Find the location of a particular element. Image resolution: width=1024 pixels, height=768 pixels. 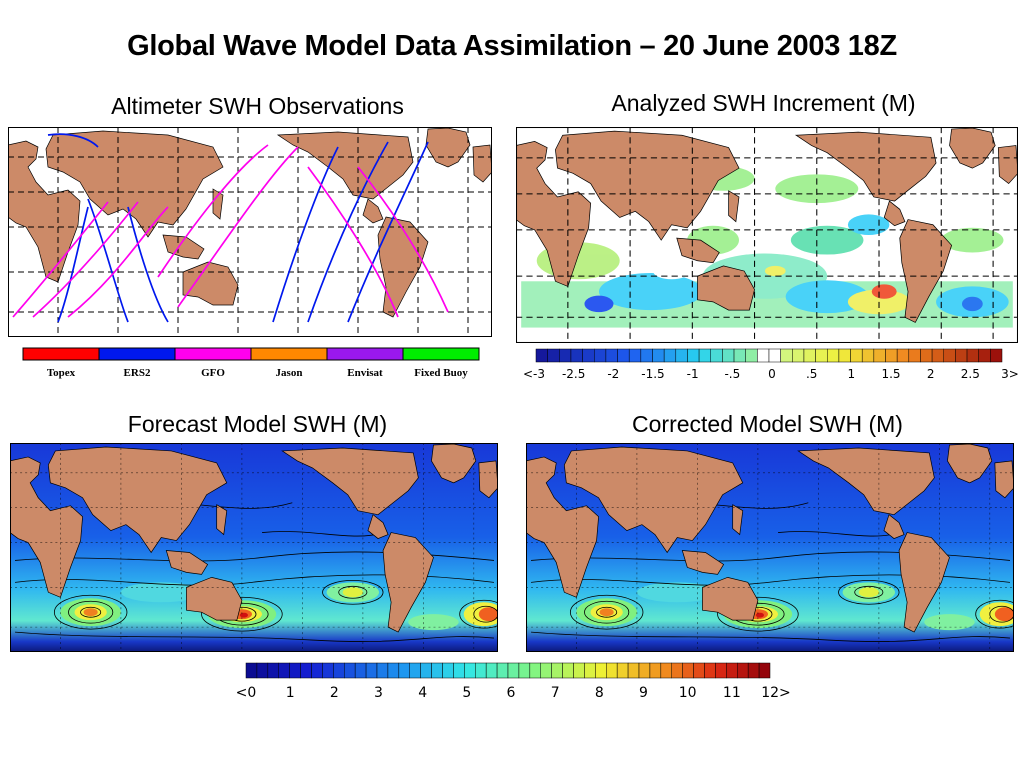

satellite-legend-swatches is located at coordinates (251, 354).